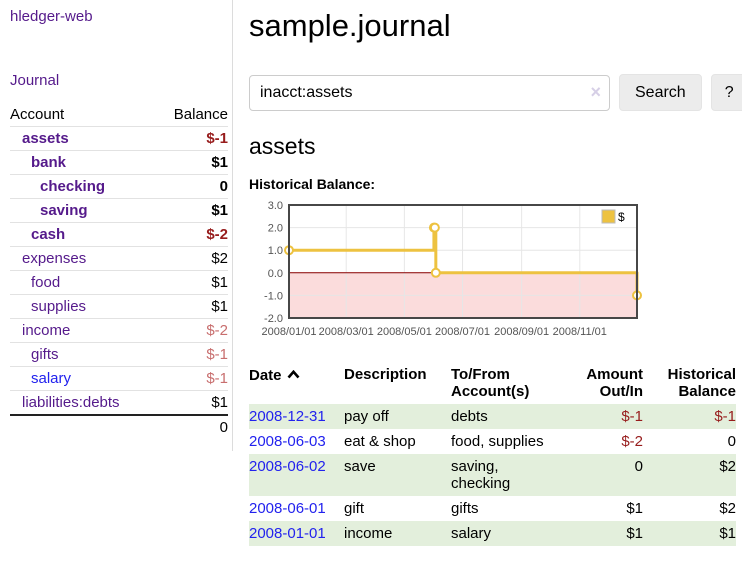  What do you see at coordinates (368, 533) in the screenshot?
I see `register-description-cell: income` at bounding box center [368, 533].